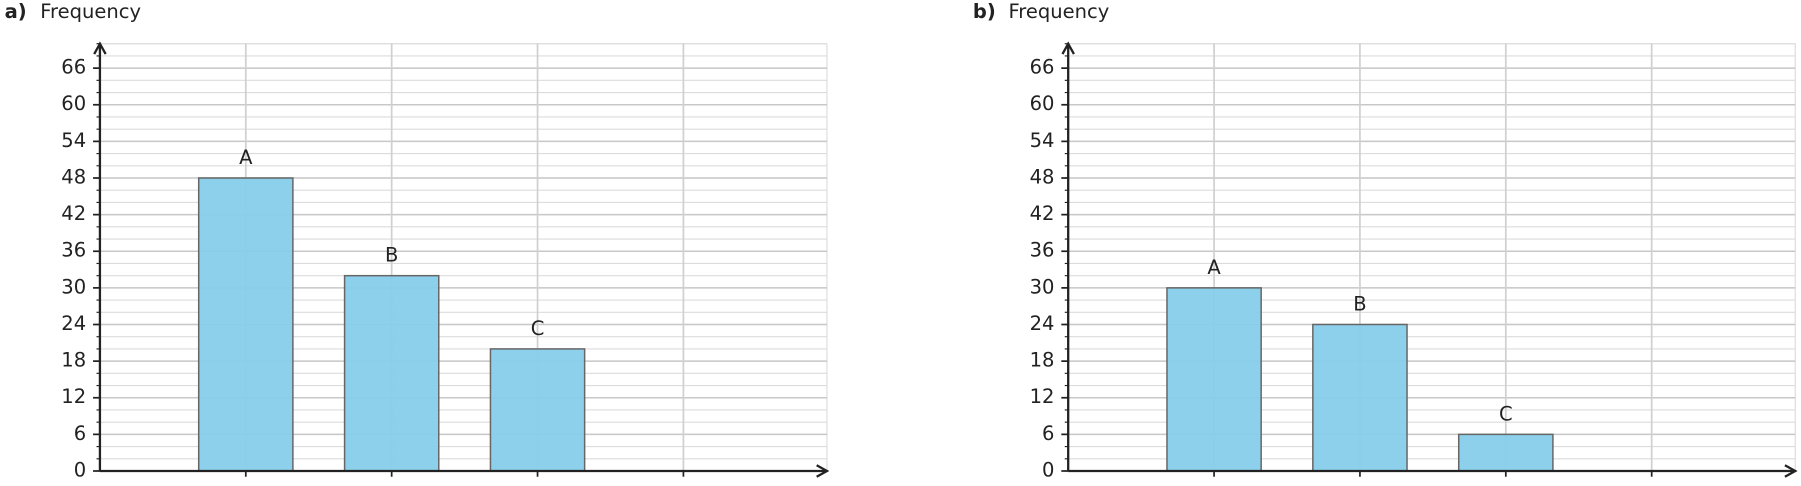  I want to click on chart-label: a), so click(16, 11).